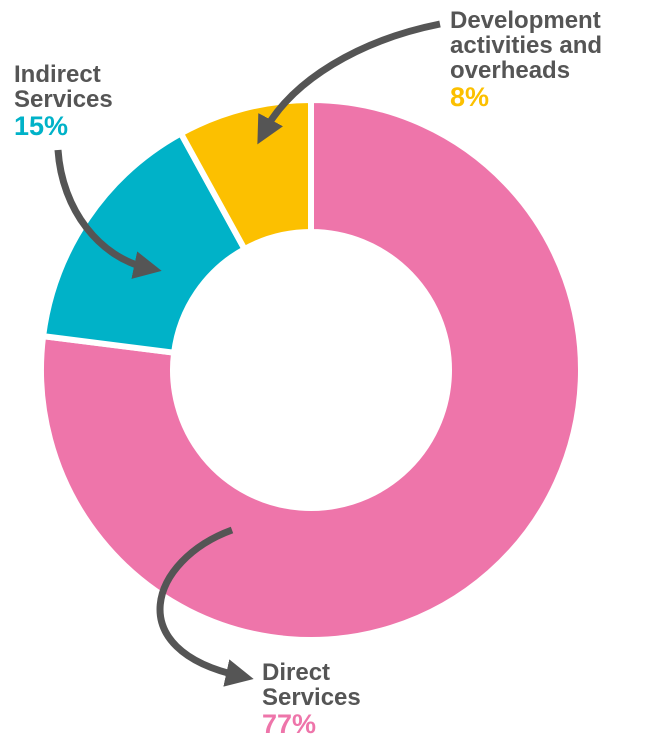  What do you see at coordinates (470, 97) in the screenshot?
I see `value-label: 8%` at bounding box center [470, 97].